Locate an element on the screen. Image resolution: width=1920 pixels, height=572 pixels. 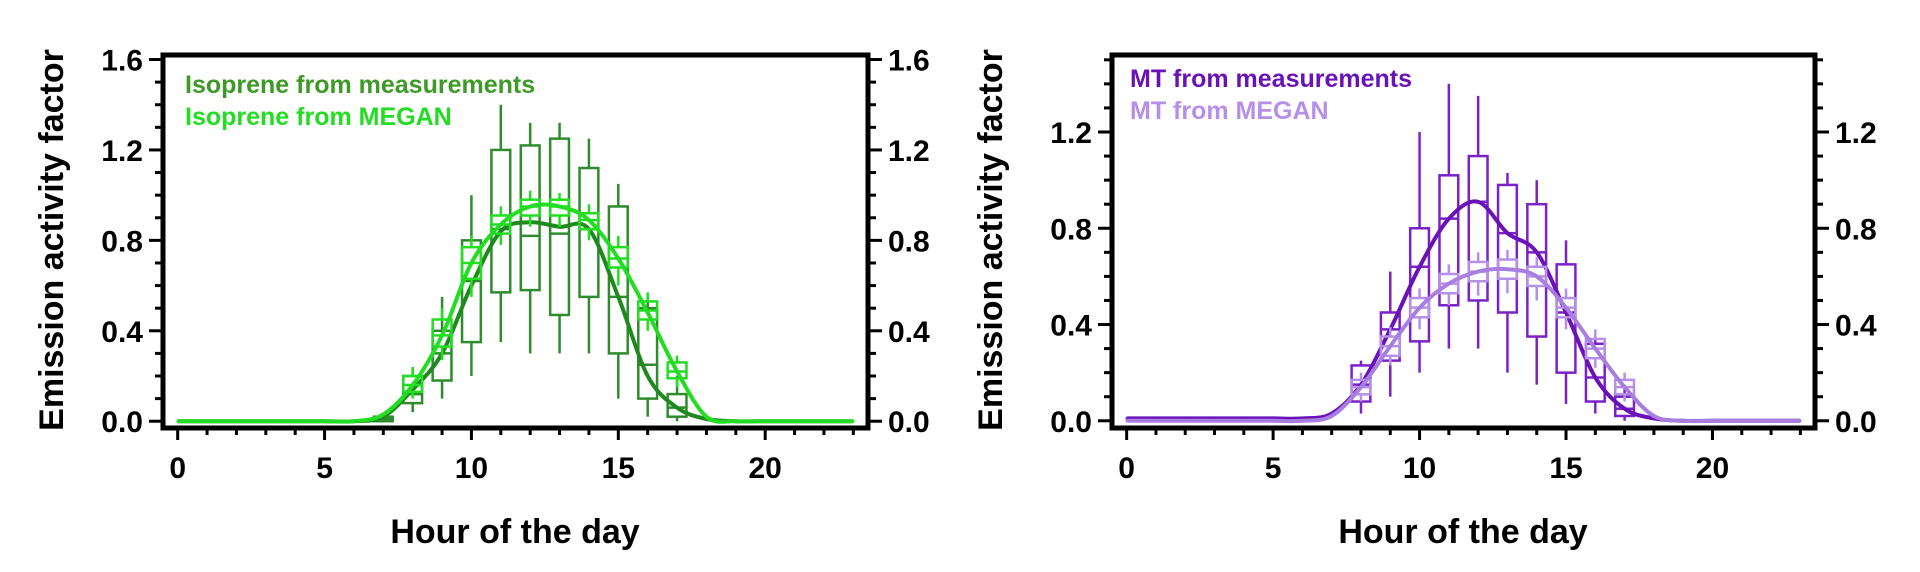
x-tick-label: 20 is located at coordinates (1712, 468).